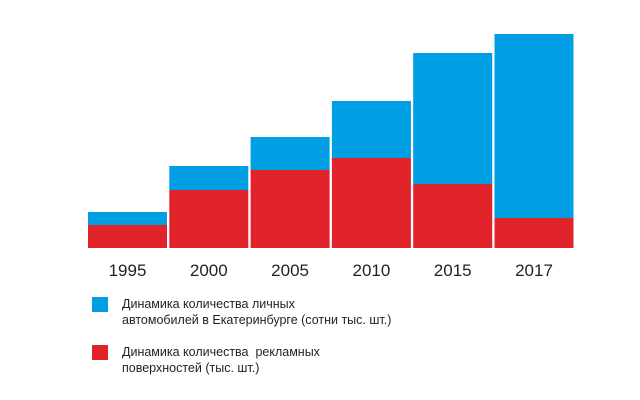 The height and width of the screenshot is (400, 640). What do you see at coordinates (331, 270) in the screenshot?
I see `x-axis-ticks: 1995 2000 2005 2010 2015 2017` at bounding box center [331, 270].